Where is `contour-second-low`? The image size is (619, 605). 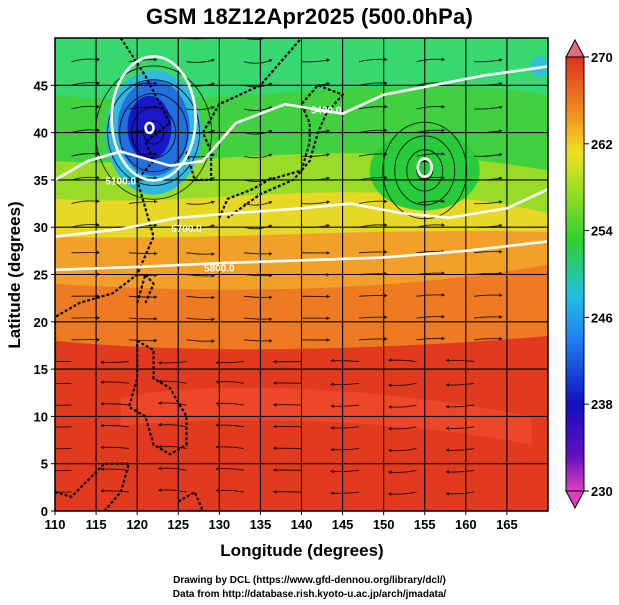 contour-second-low is located at coordinates (425, 167).